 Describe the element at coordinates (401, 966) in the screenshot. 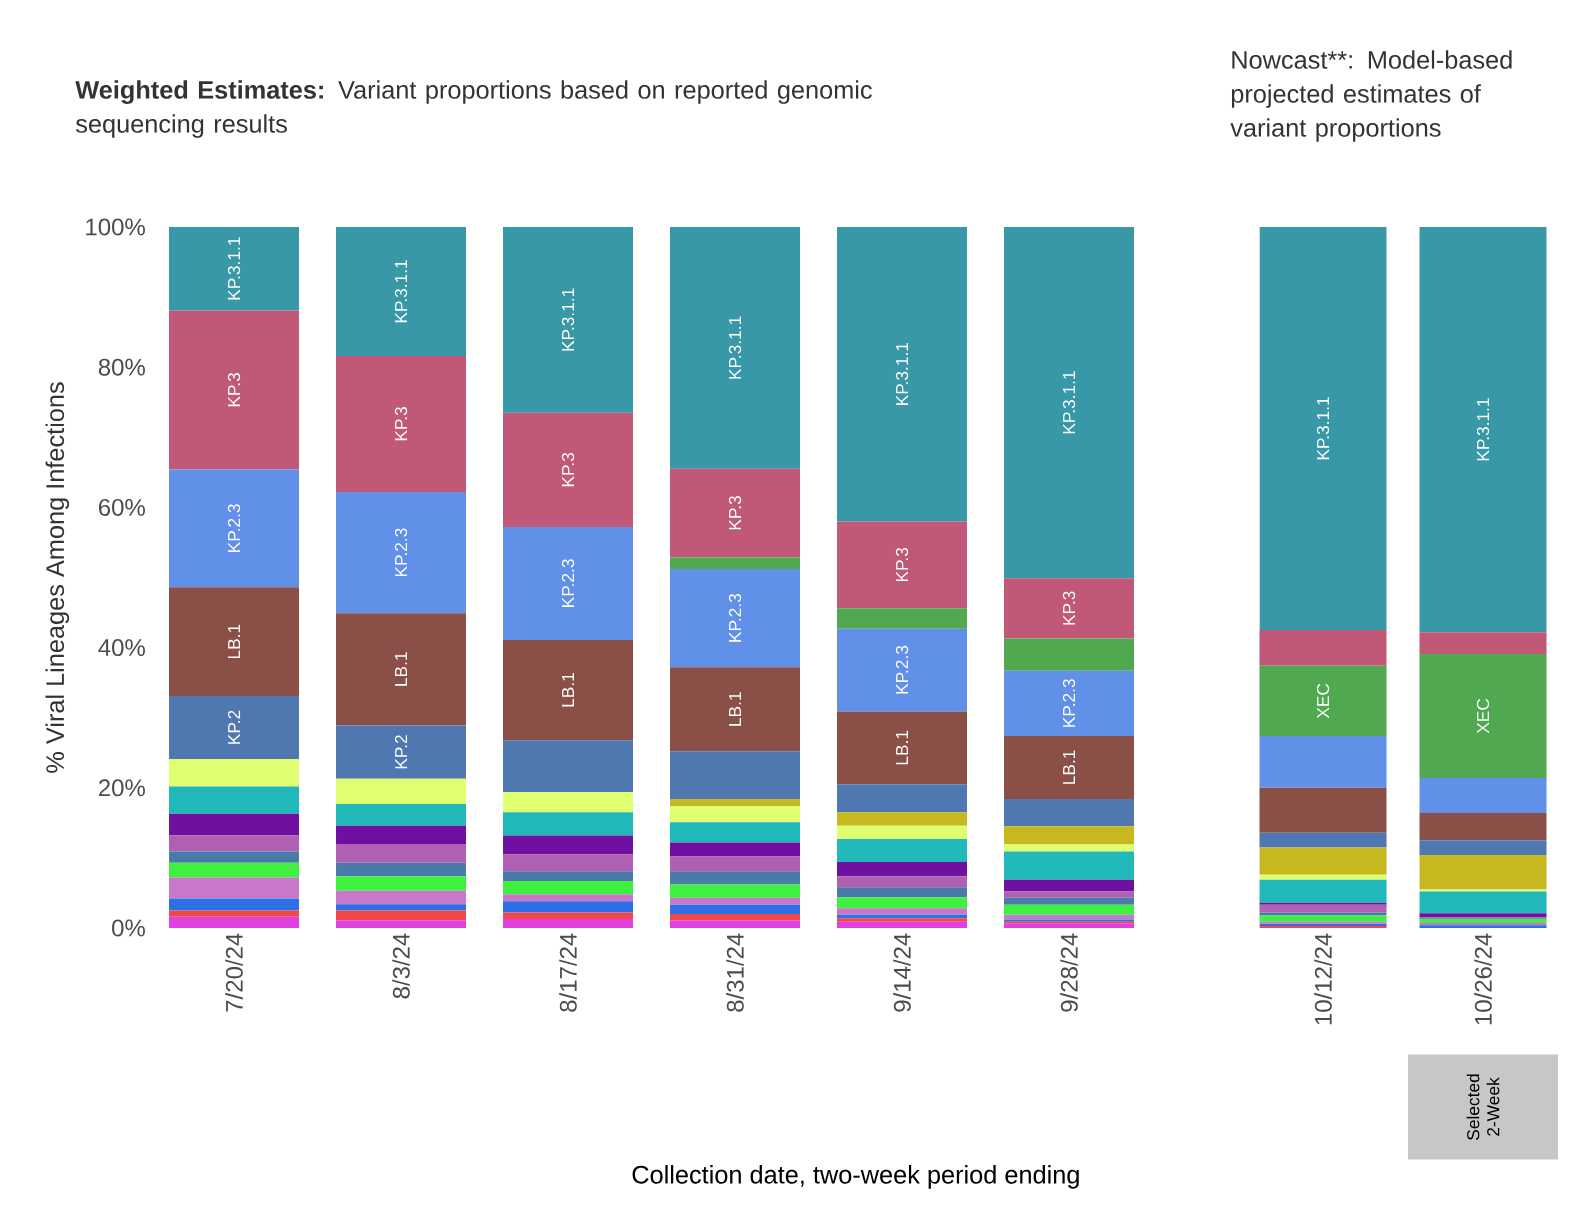

I see `x-tick-label: 8/3/24` at that location.